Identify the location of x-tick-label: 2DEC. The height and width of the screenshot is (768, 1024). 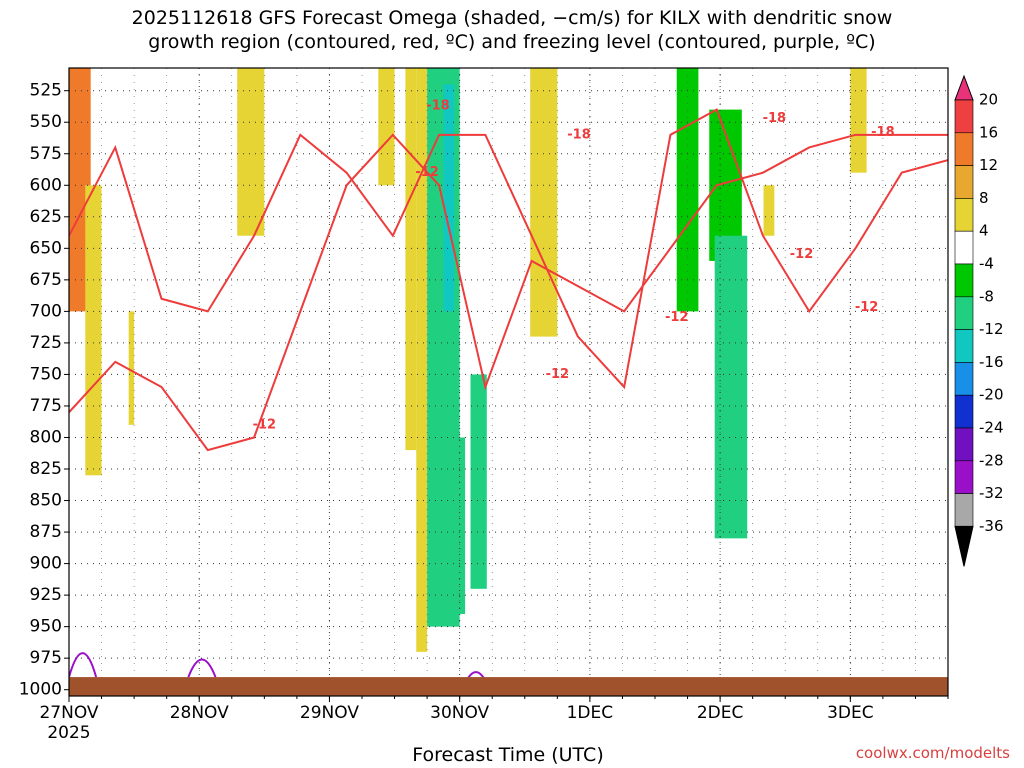
(720, 713).